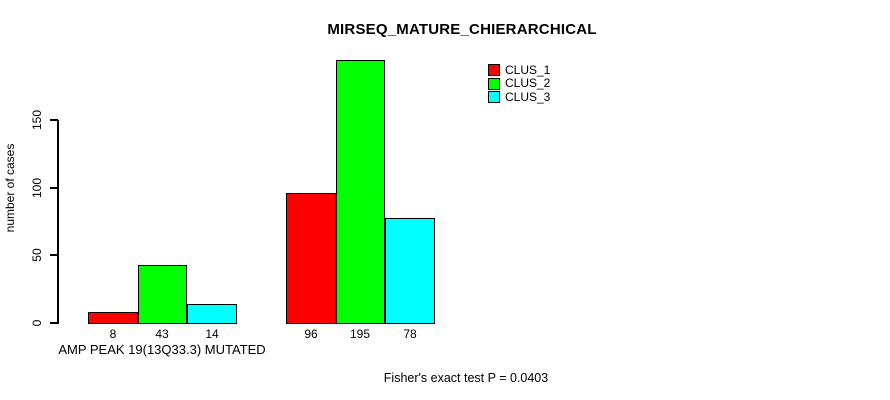 The height and width of the screenshot is (400, 890). I want to click on y-tick-label: 150, so click(37, 120).